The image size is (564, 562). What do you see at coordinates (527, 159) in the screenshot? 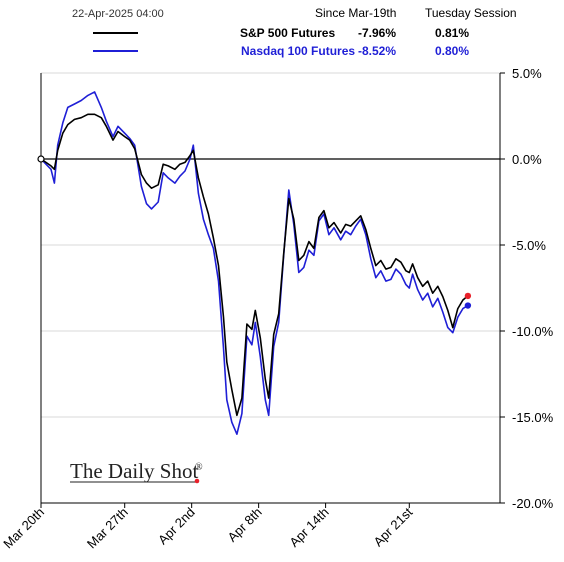
I see `y-tick-label: 0.0%` at bounding box center [527, 159].